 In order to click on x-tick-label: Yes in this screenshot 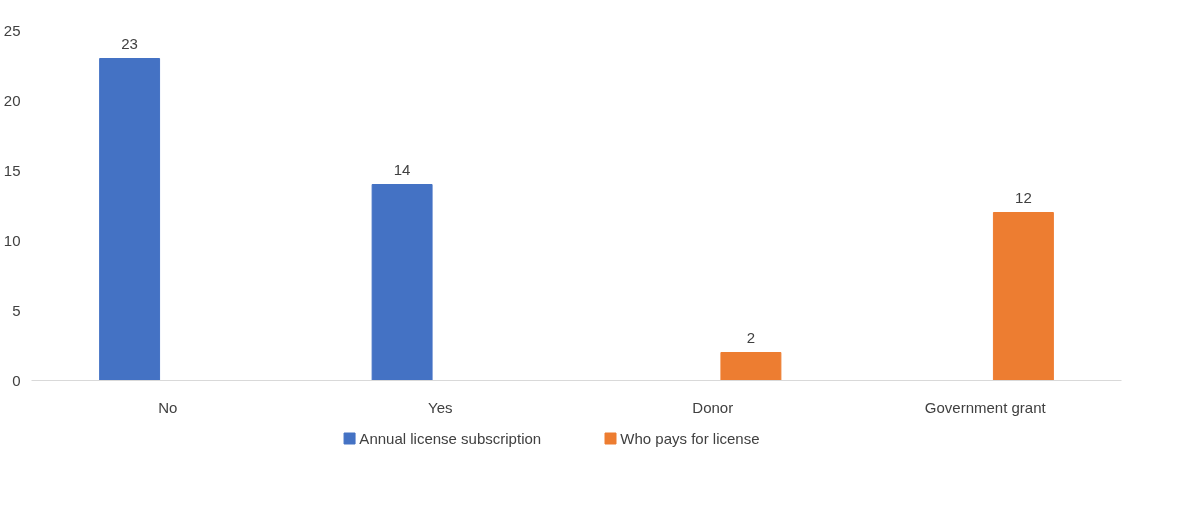, I will do `click(440, 407)`.